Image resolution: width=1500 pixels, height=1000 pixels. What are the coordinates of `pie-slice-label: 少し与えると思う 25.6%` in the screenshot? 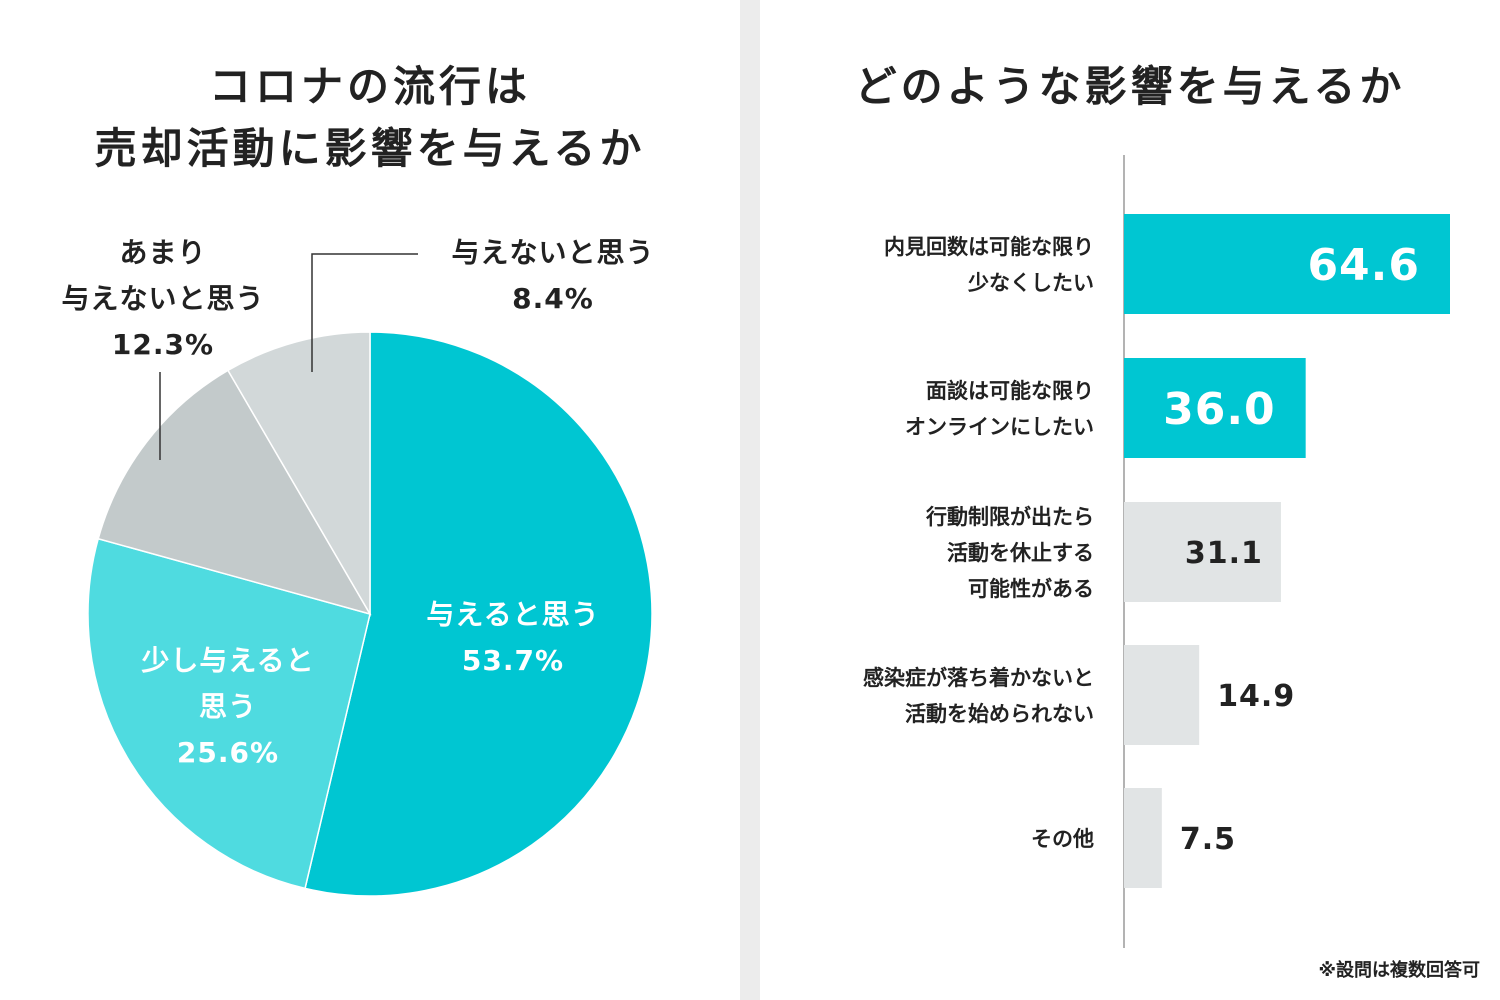 It's located at (227, 706).